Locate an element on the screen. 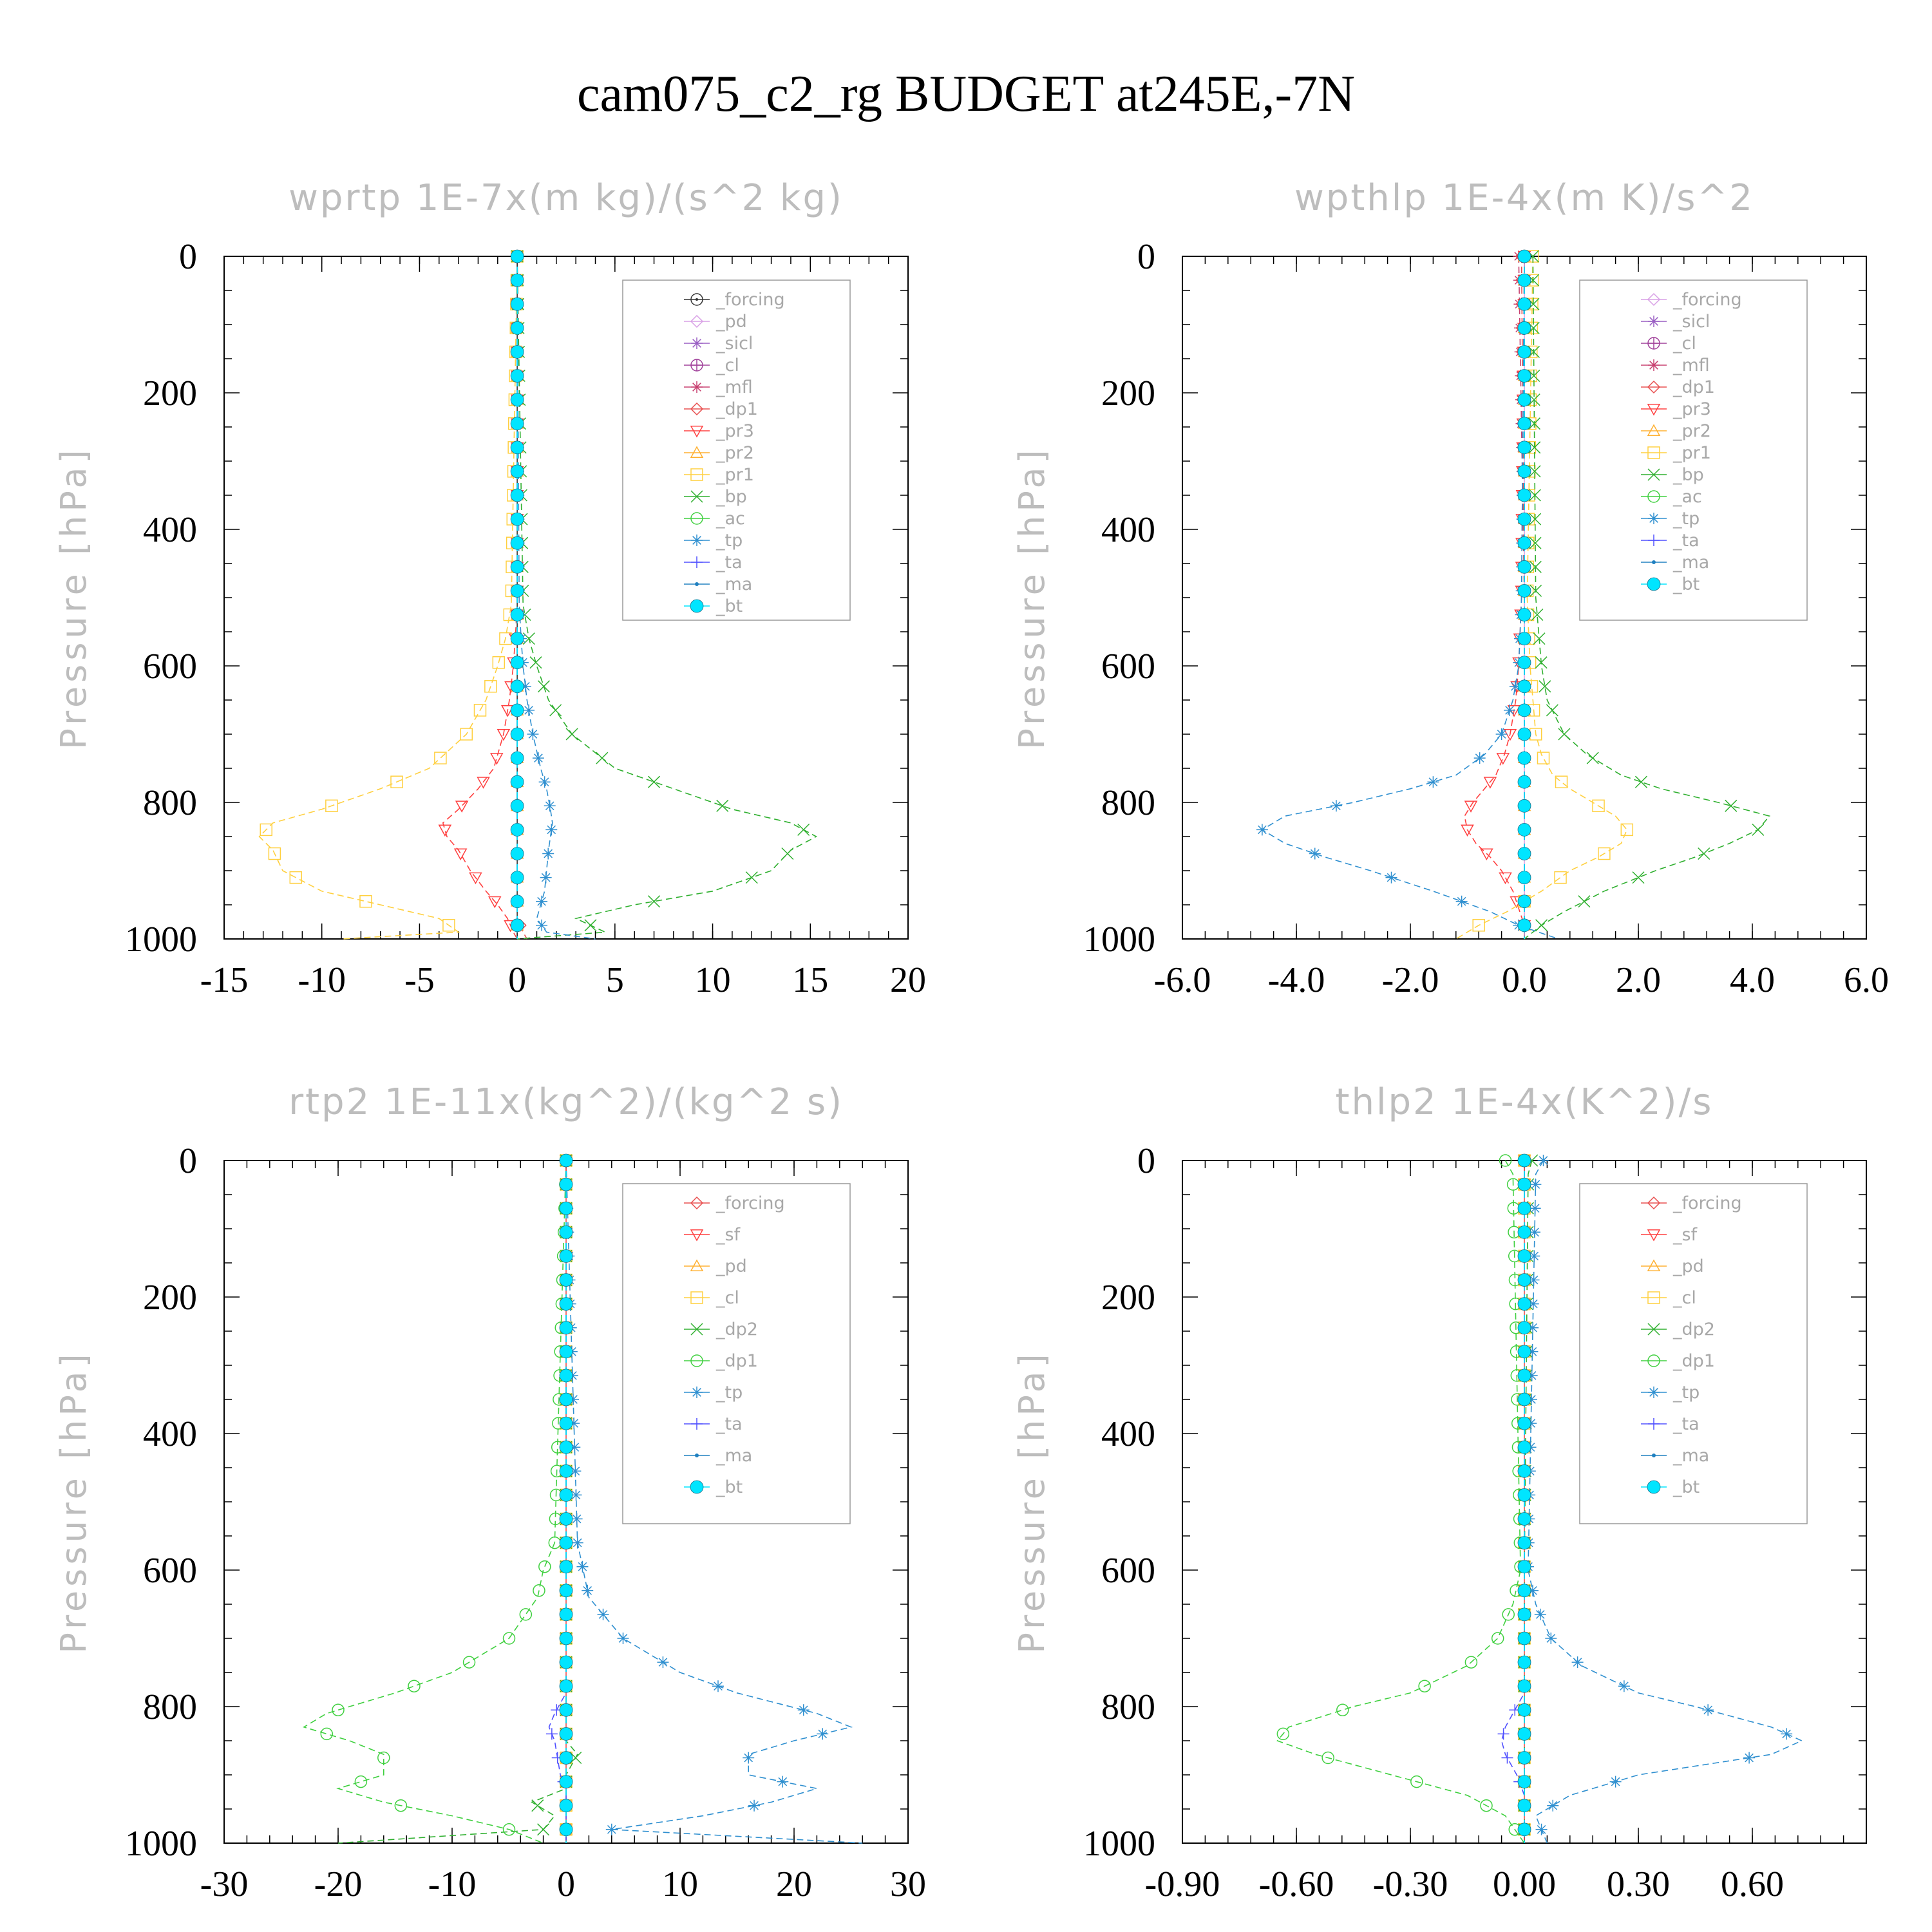 The height and width of the screenshot is (1932, 1932). legend-item-mfl: _mfl is located at coordinates (1675, 365).